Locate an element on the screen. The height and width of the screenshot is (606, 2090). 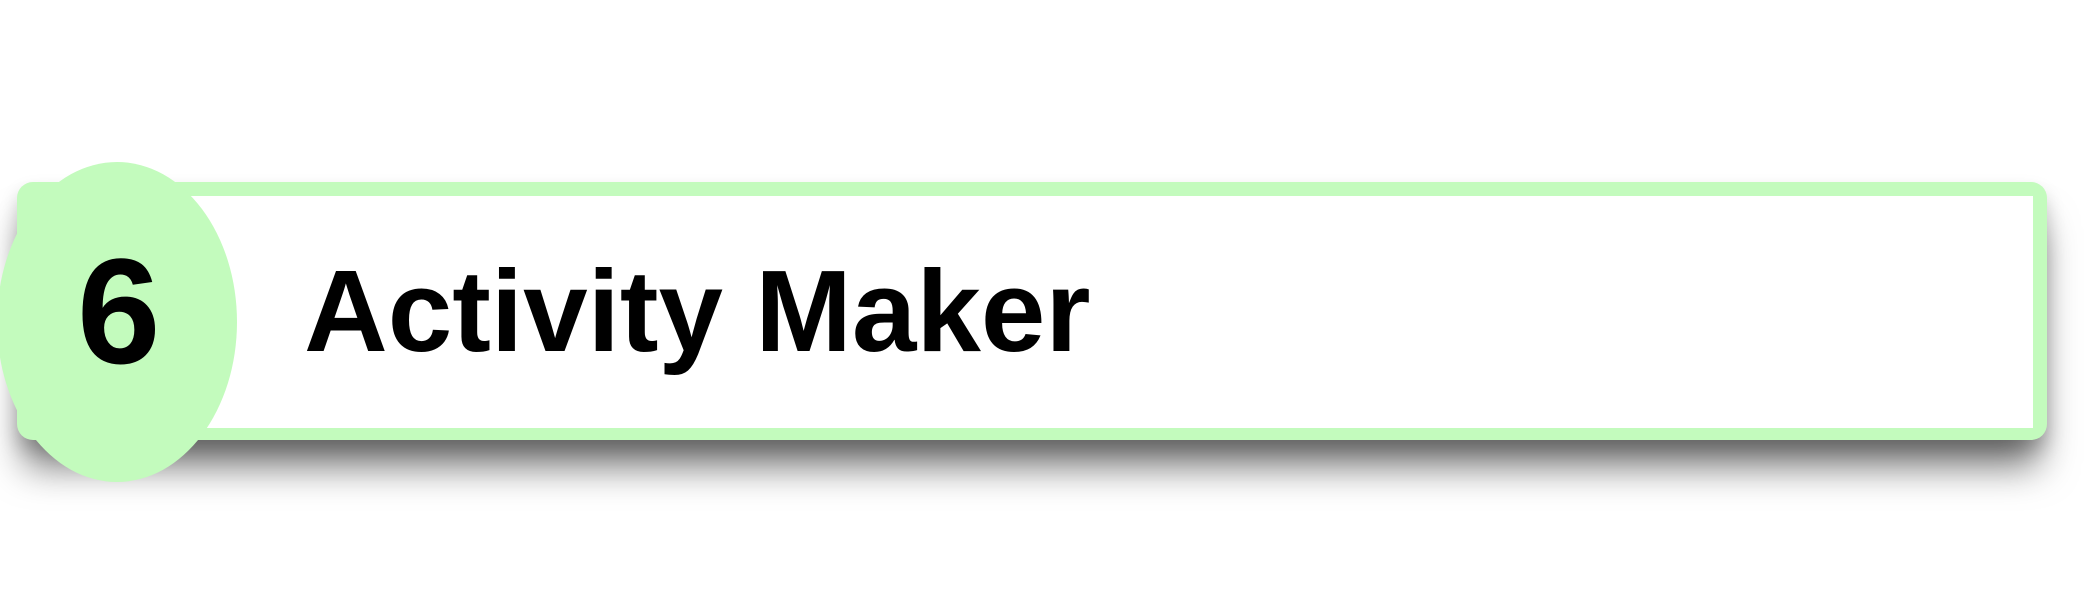
section-number: 6 is located at coordinates (119, 311).